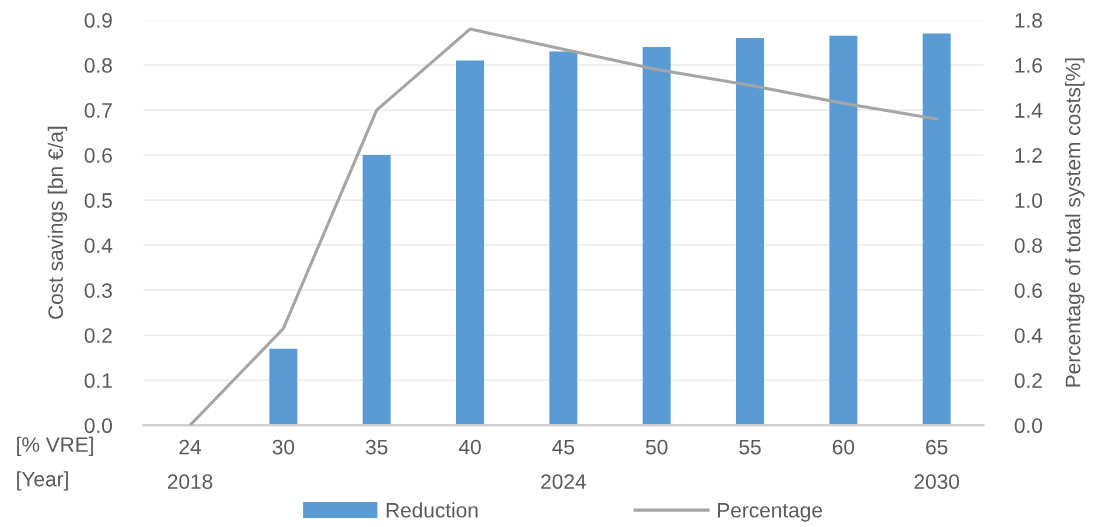  What do you see at coordinates (98, 381) in the screenshot?
I see `y-tick-label: 0.1` at bounding box center [98, 381].